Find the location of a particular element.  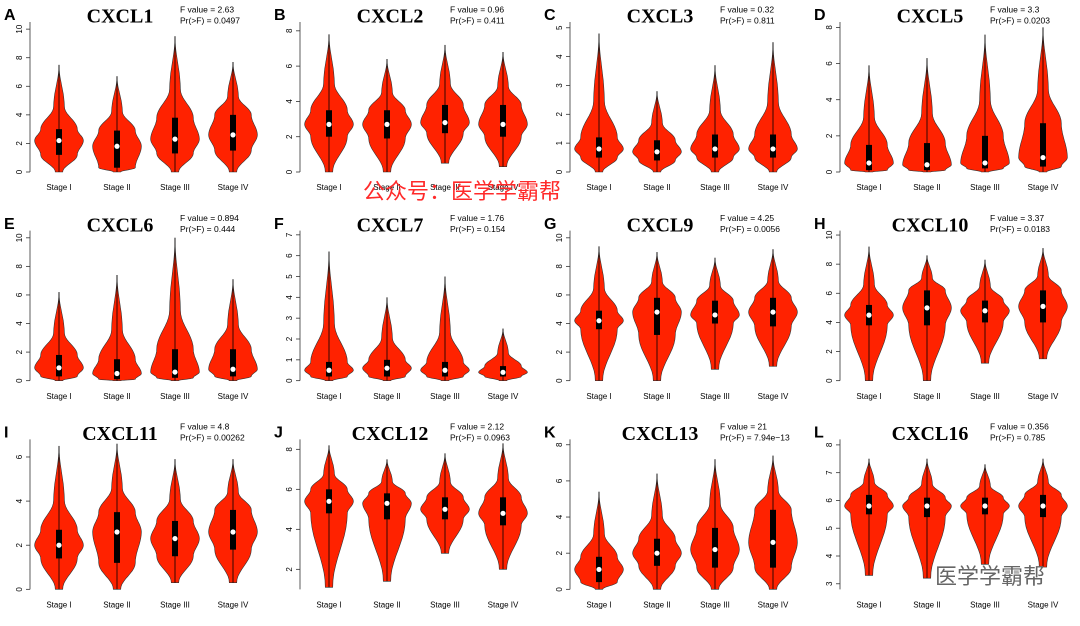

panel-letter: B is located at coordinates (280, 15).